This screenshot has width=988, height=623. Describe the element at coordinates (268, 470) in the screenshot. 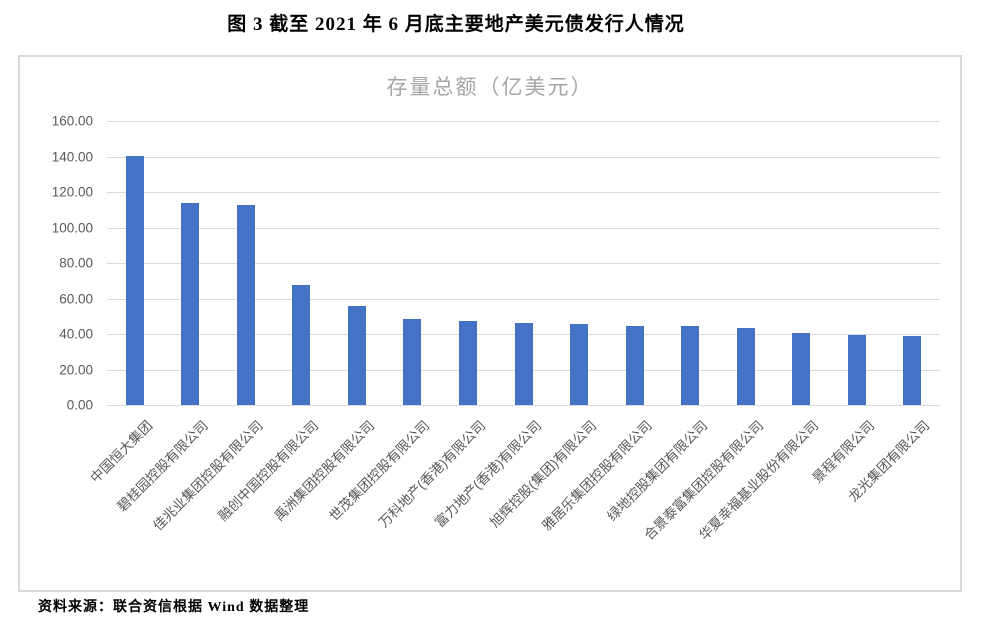

I see `x-axis-label: 融创中国控股有限公司` at that location.